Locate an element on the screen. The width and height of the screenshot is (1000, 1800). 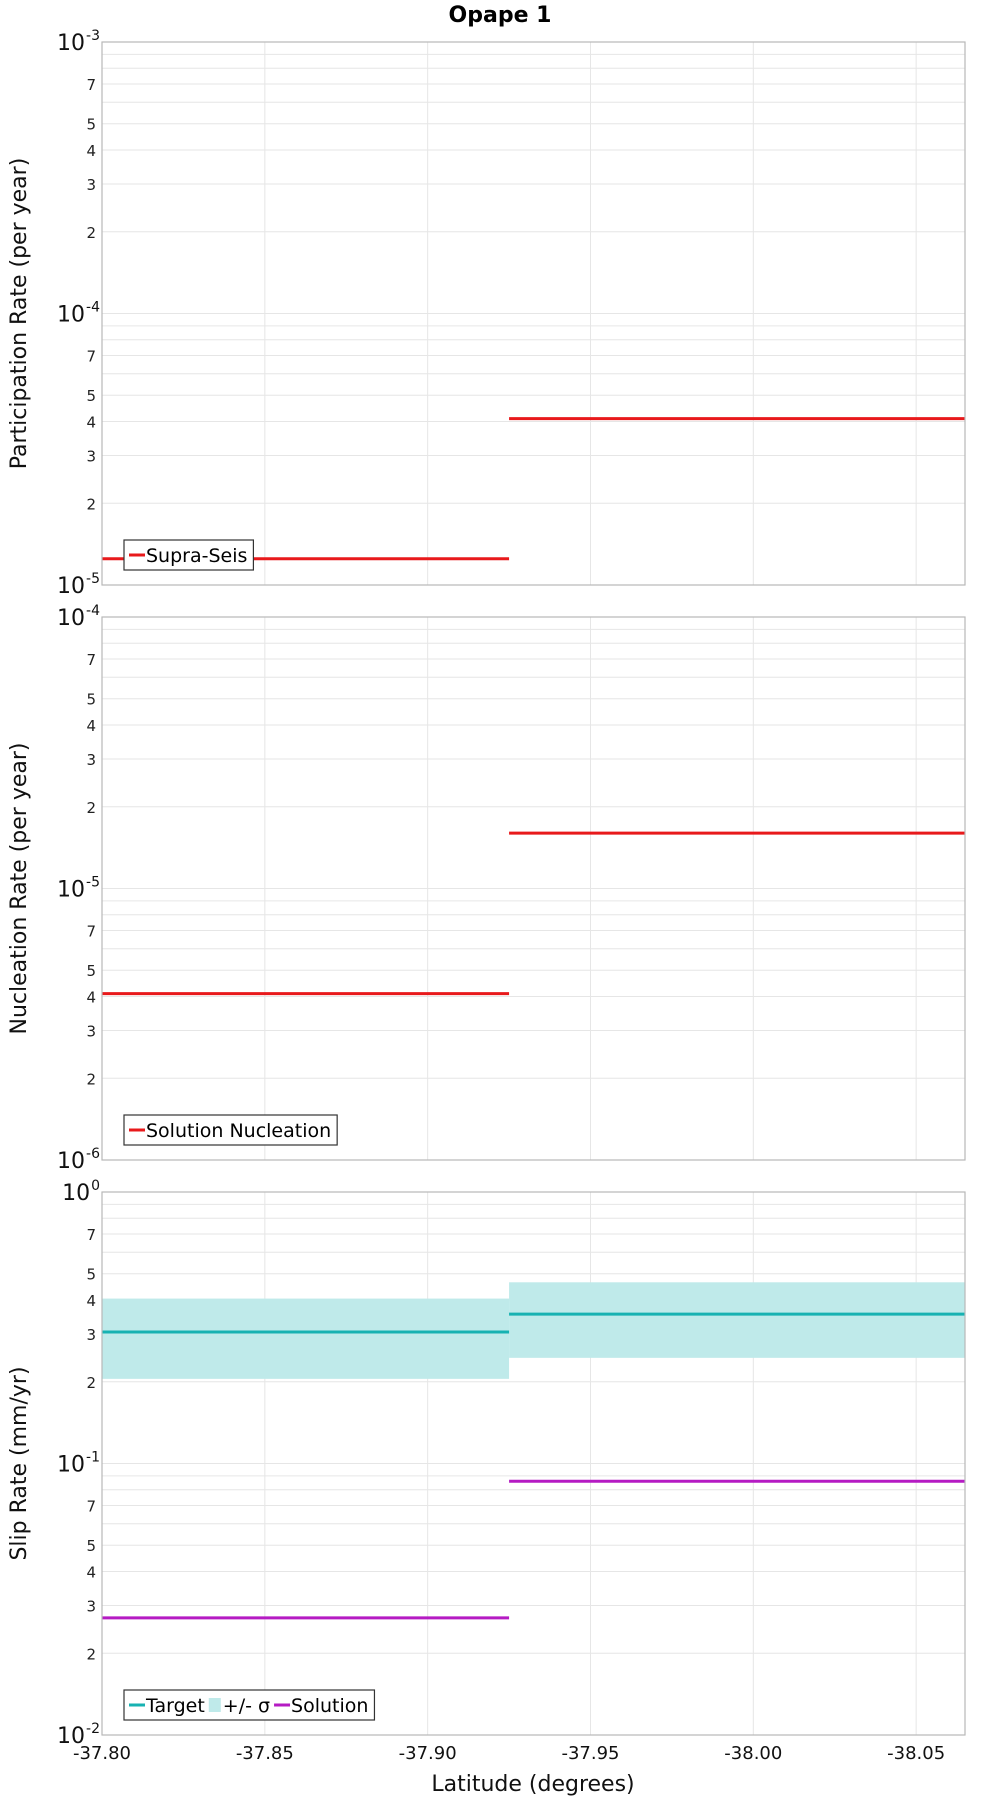
legend-label: Supra-Seis is located at coordinates (196, 556).